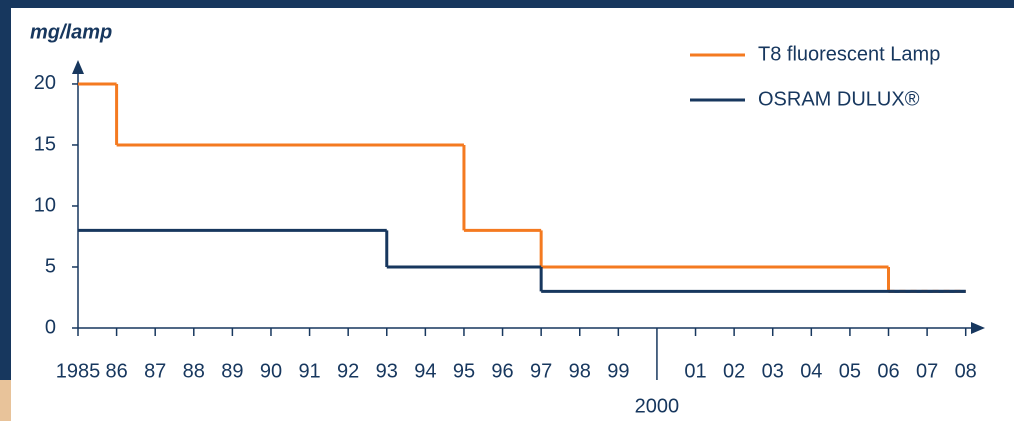 This screenshot has height=421, width=1014. Describe the element at coordinates (271, 371) in the screenshot. I see `x-tick-label: 90` at that location.